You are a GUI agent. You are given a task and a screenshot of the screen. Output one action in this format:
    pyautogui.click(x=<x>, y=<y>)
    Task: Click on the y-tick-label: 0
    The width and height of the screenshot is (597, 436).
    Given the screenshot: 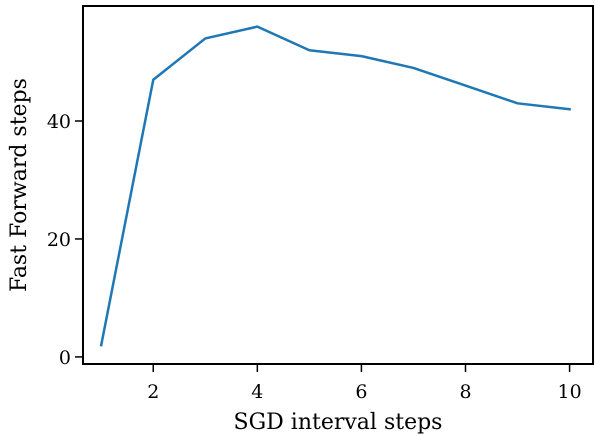 What is the action you would take?
    pyautogui.click(x=65, y=358)
    